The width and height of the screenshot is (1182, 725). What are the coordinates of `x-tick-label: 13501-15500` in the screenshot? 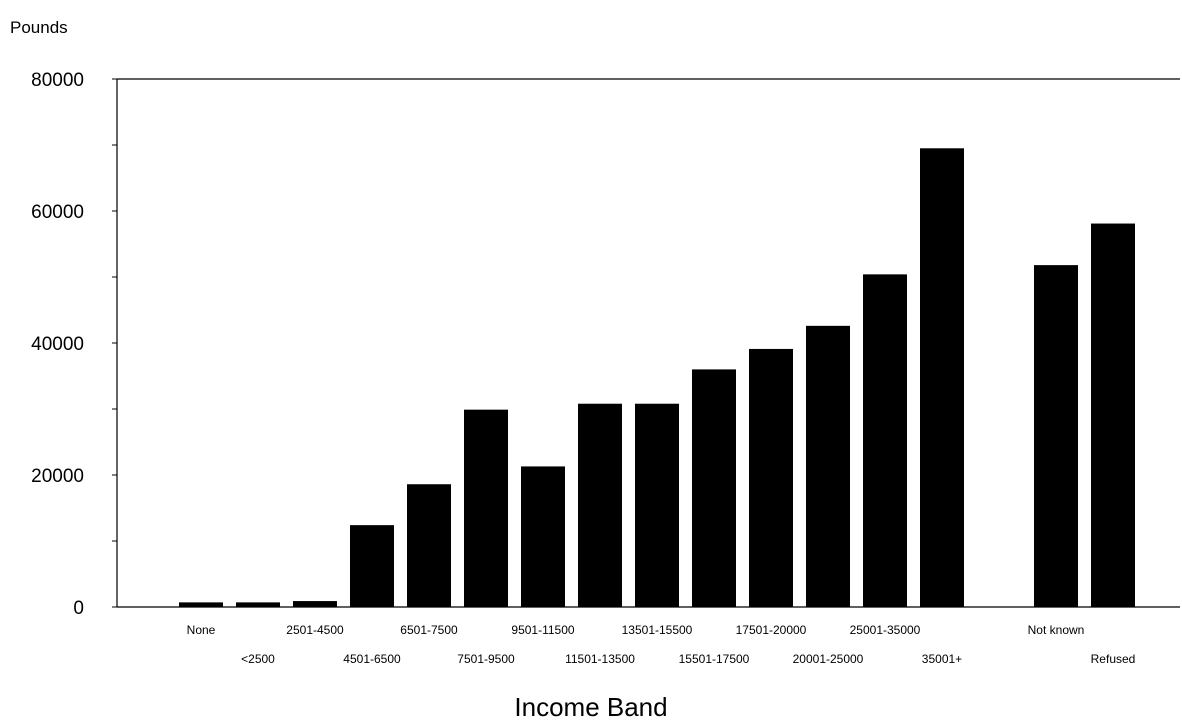 It's located at (657, 630).